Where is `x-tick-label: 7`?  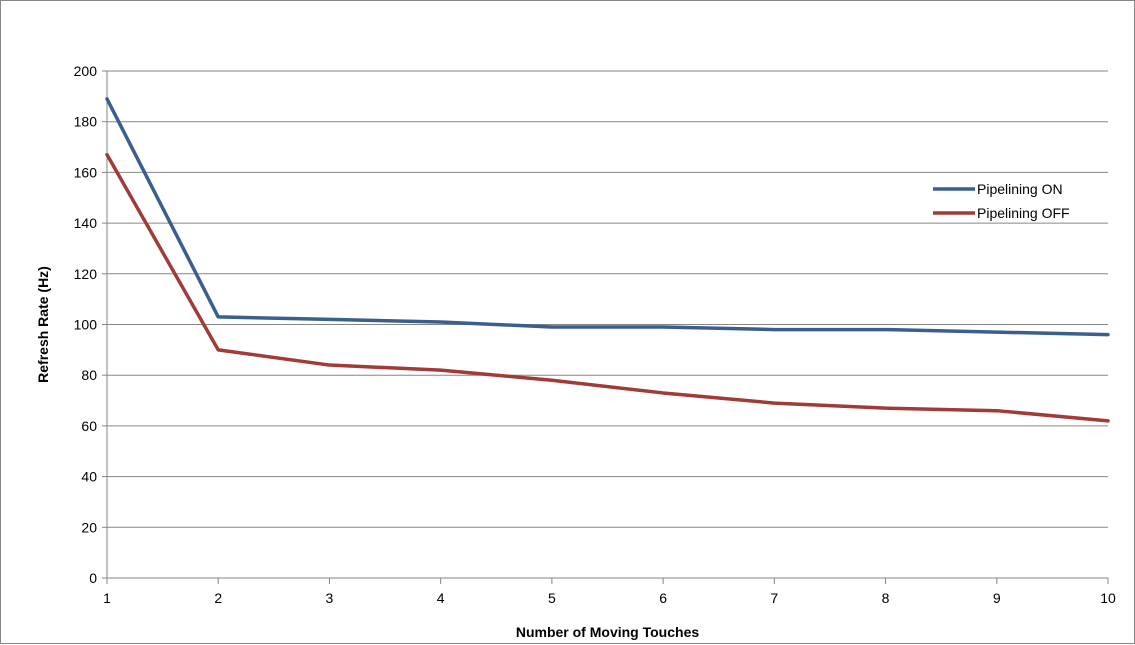 x-tick-label: 7 is located at coordinates (774, 598).